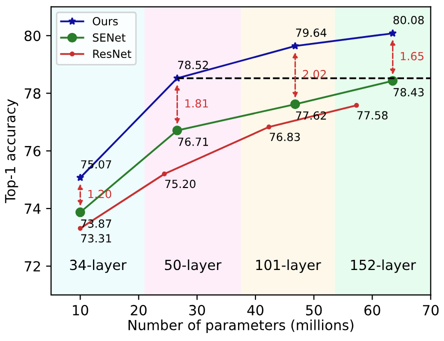  I want to click on band-label: 101-layer, so click(289, 266).